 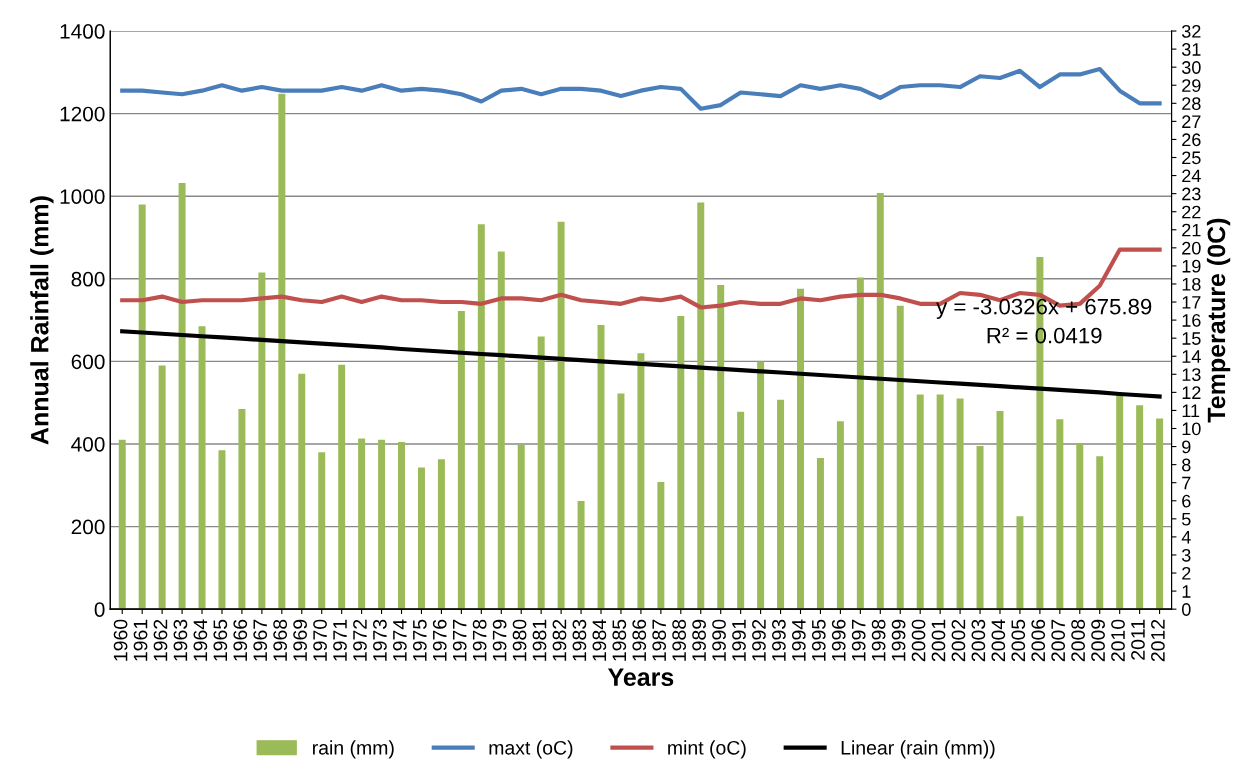 What do you see at coordinates (798, 640) in the screenshot?
I see `x-tick-label: 1994` at bounding box center [798, 640].